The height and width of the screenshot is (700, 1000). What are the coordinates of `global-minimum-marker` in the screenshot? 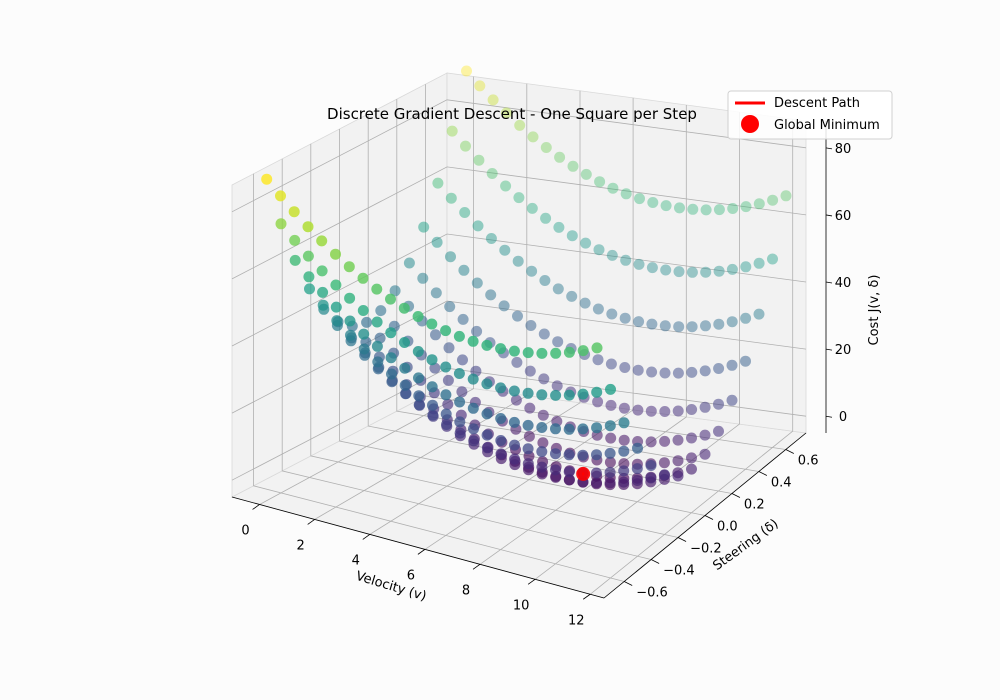 It's located at (583, 473).